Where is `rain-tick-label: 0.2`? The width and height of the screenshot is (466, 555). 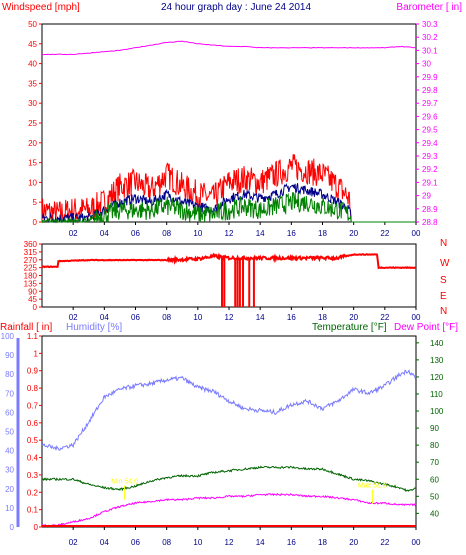 rain-tick-label: 0.2 is located at coordinates (33, 492).